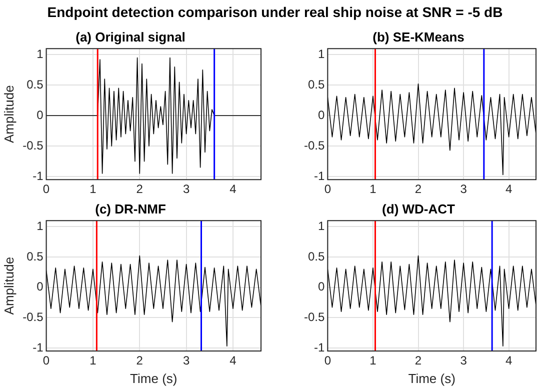 The image size is (550, 387). I want to click on chart-title: (b) SE-KMeans, so click(418, 36).